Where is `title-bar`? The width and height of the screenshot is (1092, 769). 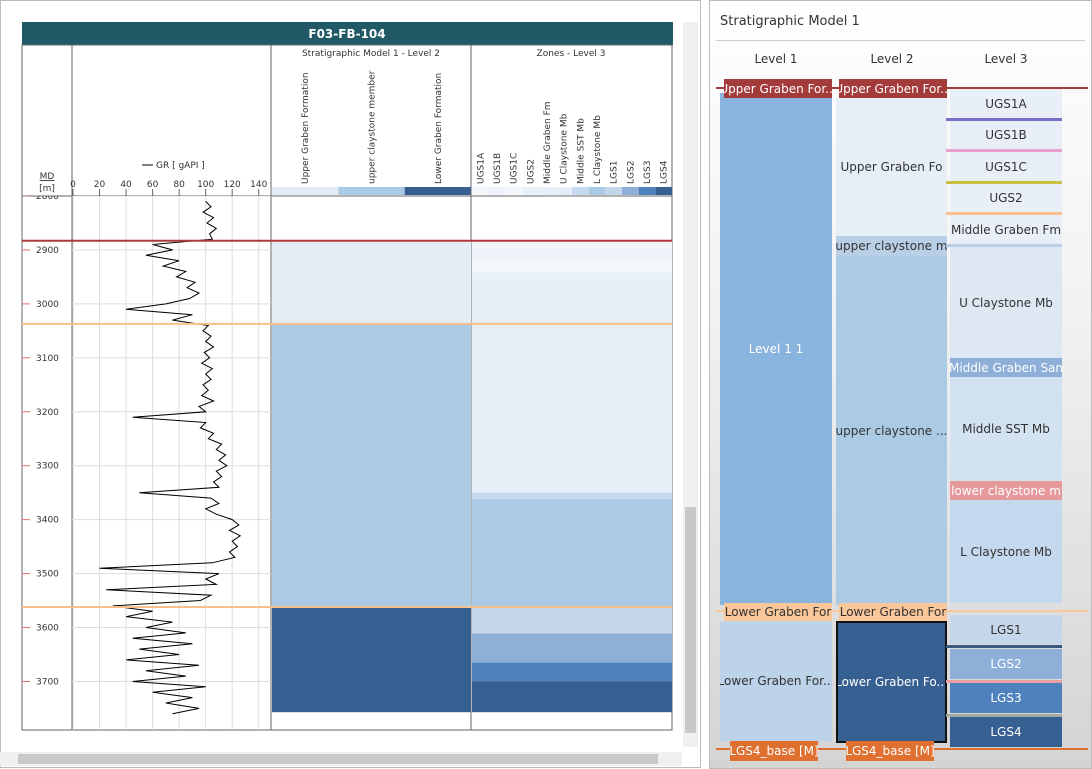 title-bar is located at coordinates (347, 33).